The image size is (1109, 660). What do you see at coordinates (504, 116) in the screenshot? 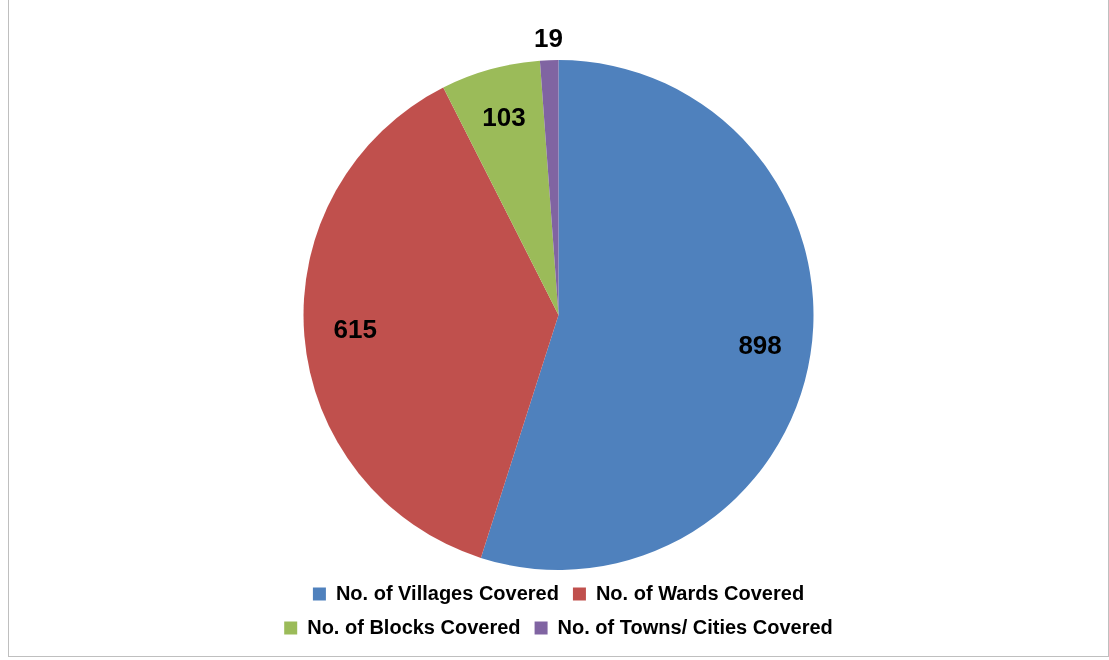
I see `data-label: 103` at bounding box center [504, 116].